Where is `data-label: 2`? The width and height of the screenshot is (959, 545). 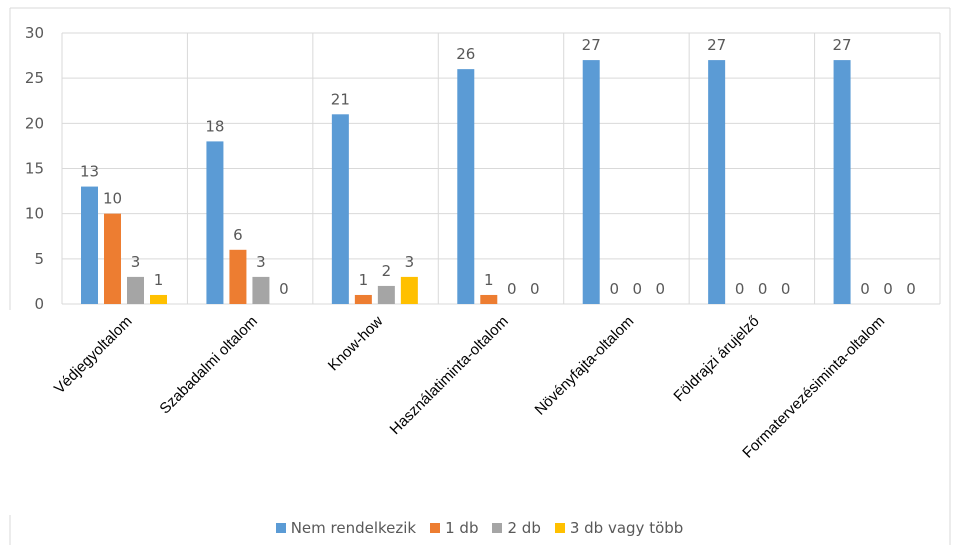 data-label: 2 is located at coordinates (387, 271).